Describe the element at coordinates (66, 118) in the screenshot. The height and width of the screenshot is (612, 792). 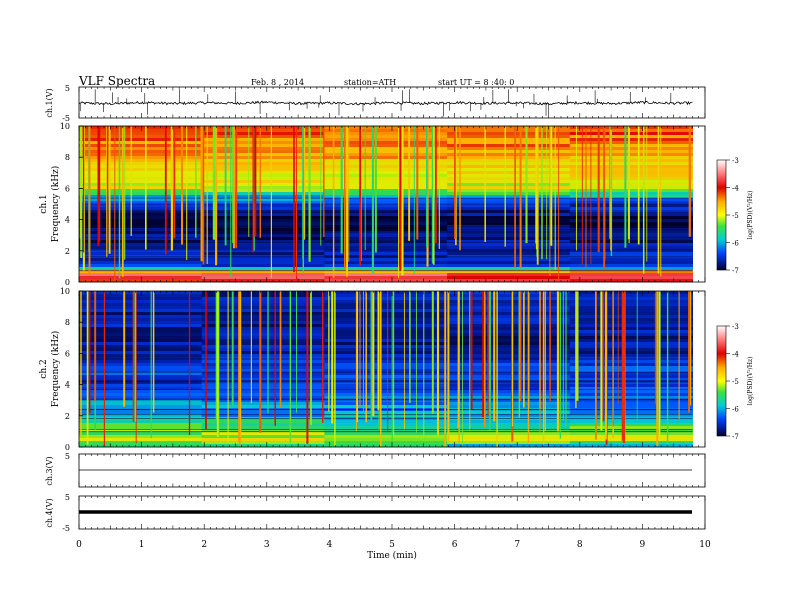
I see `y-tick-label: -5` at that location.